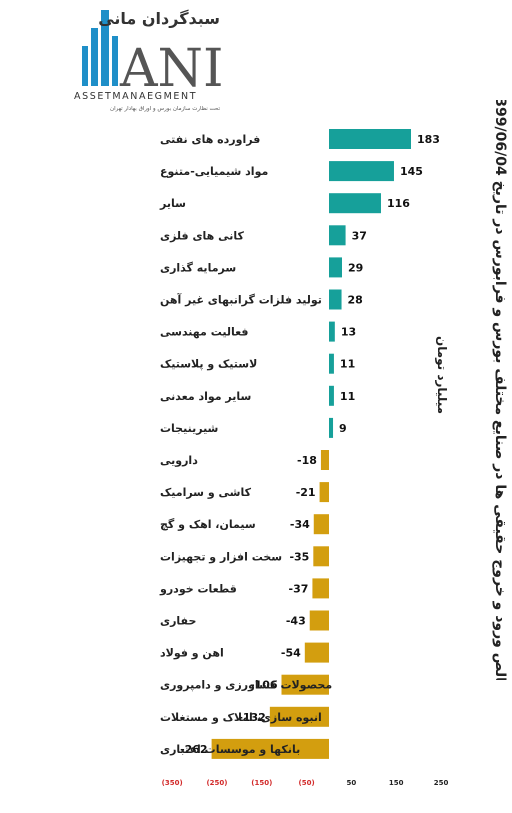 The width and height of the screenshot is (512, 813). Describe the element at coordinates (172, 783) in the screenshot. I see `x-tick-label: (350)` at that location.